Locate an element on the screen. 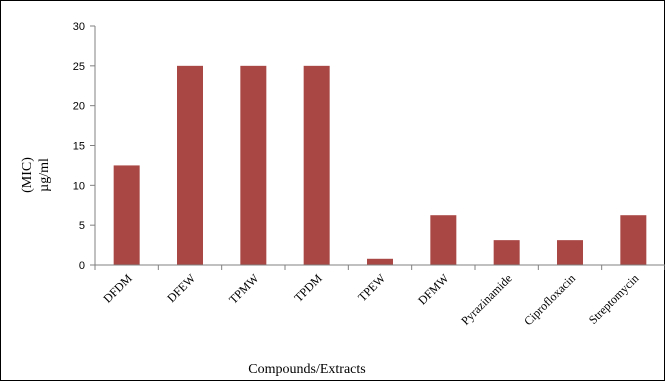  y-tick-label: 5 is located at coordinates (82, 226).